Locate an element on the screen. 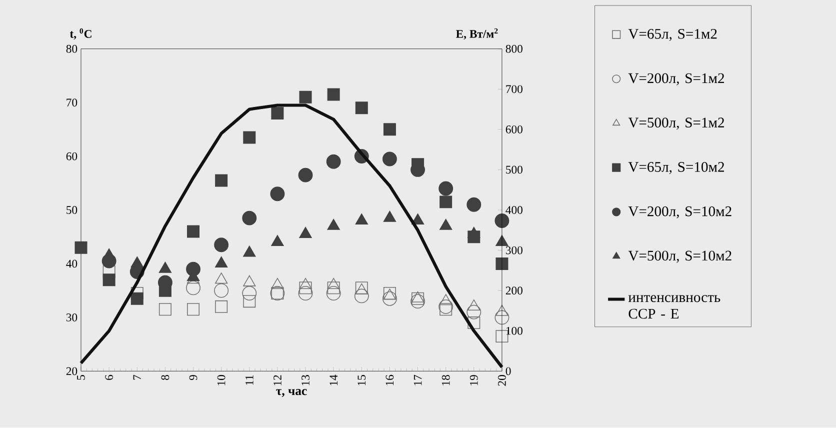 Image resolution: width=836 pixels, height=428 pixels. y-tick-label: 70 is located at coordinates (72, 102).